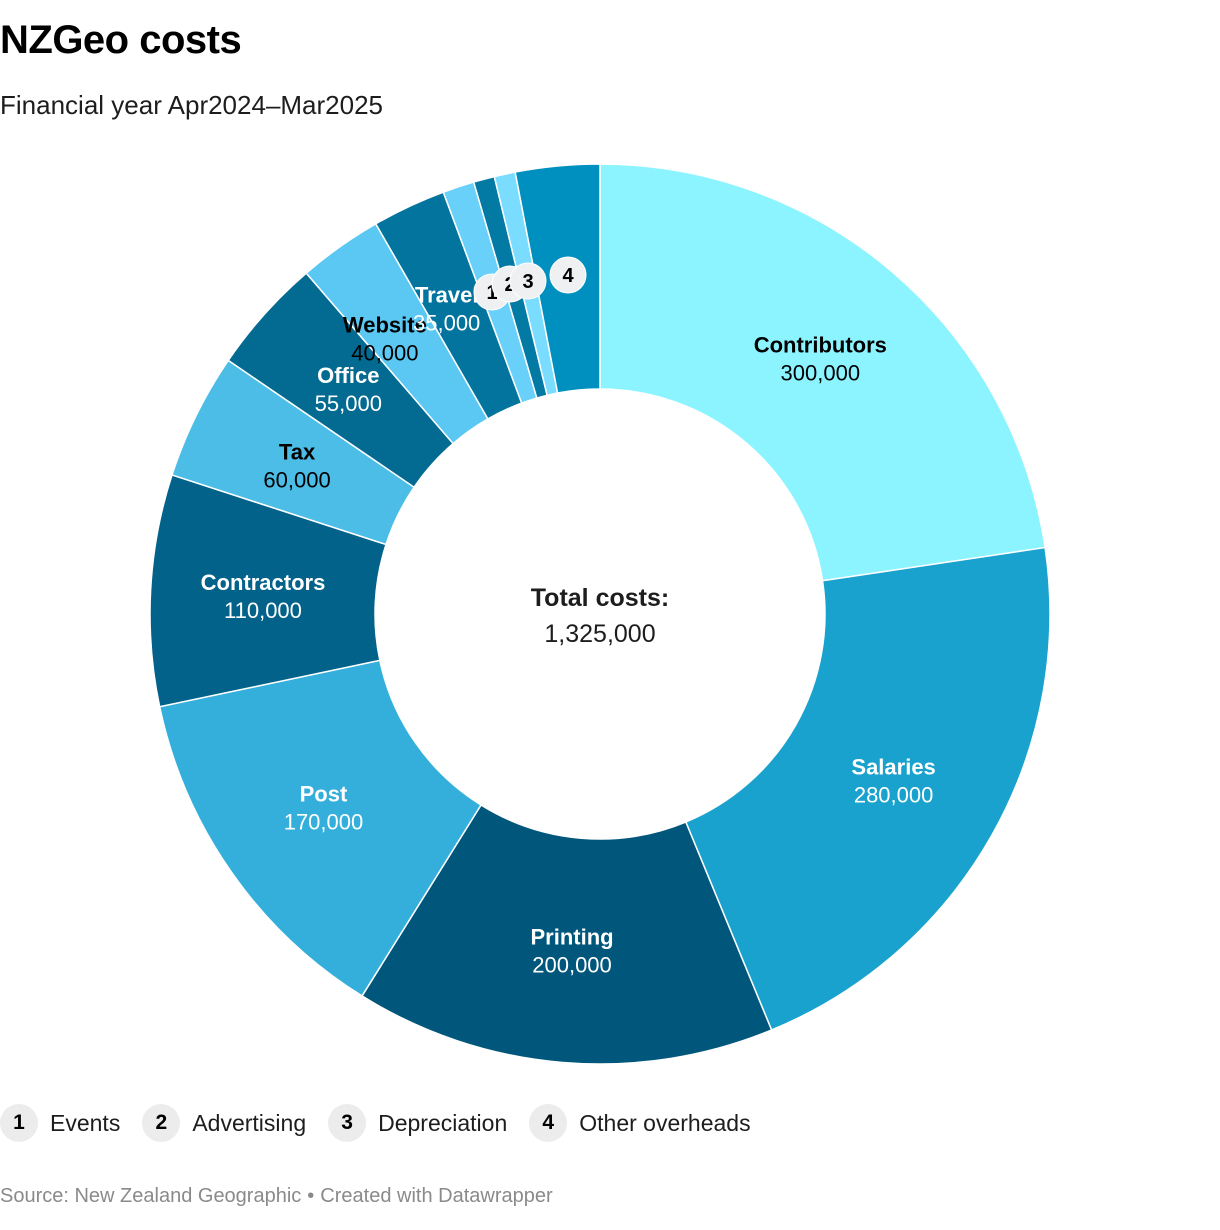 Image resolution: width=1220 pixels, height=1230 pixels. I want to click on slice-badge-number-events: 1, so click(491, 293).